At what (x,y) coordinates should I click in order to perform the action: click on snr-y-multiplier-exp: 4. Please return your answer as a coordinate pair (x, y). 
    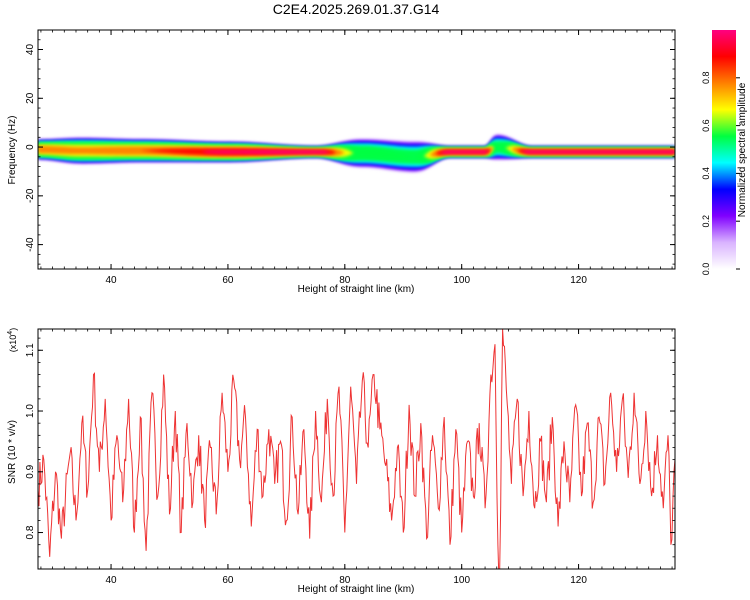
    Looking at the image, I should click on (10, 333).